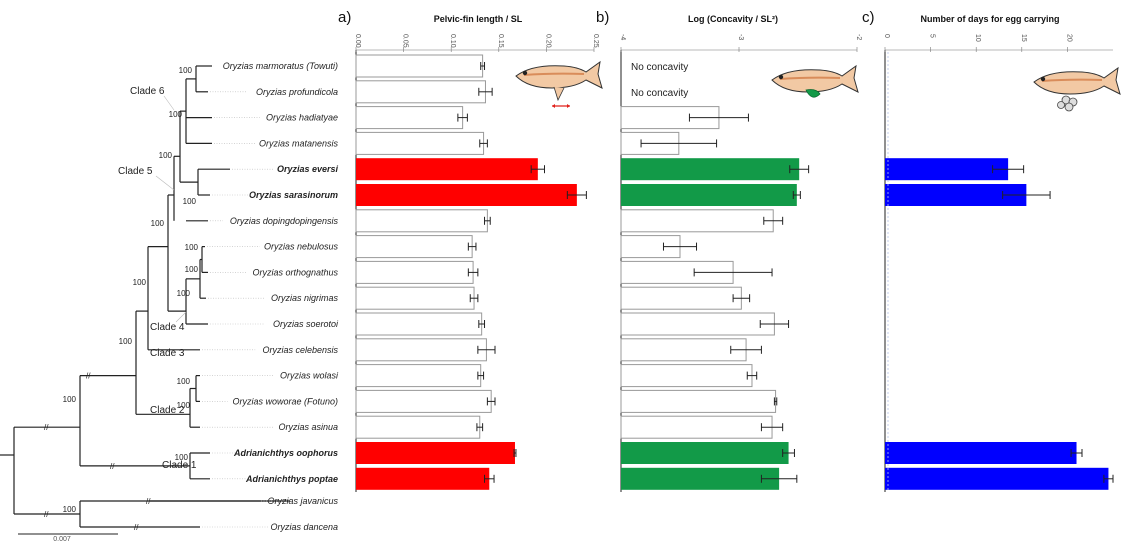 The image size is (1123, 541). Describe the element at coordinates (167, 353) in the screenshot. I see `clade-label: Clade 3` at that location.